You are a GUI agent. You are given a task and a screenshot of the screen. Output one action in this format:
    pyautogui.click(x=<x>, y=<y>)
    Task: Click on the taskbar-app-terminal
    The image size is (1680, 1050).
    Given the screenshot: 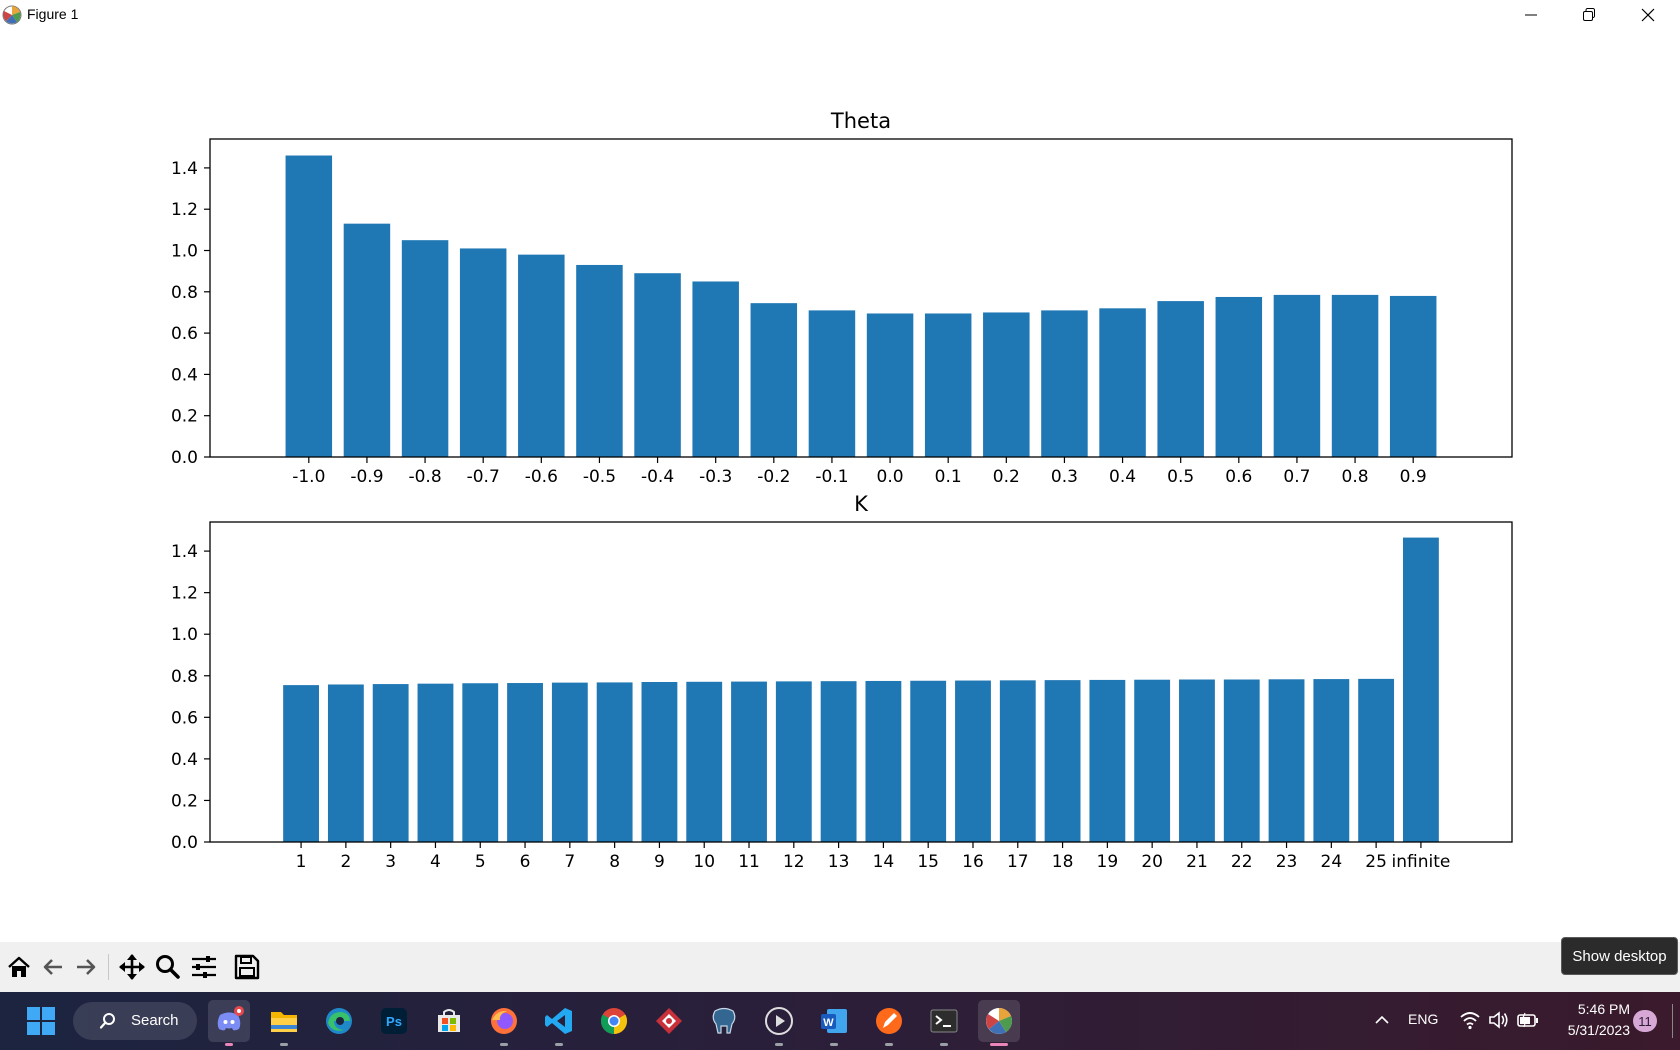 What is the action you would take?
    pyautogui.click(x=944, y=1023)
    